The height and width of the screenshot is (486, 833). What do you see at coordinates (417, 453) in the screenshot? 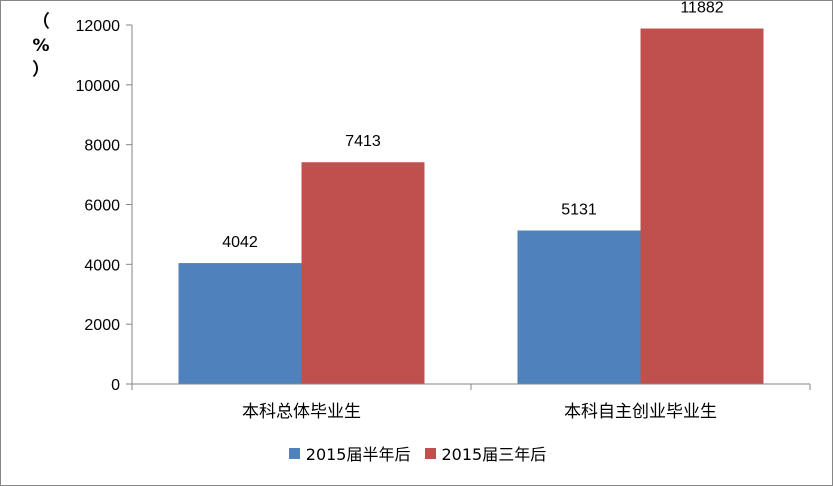
I see `legend: 2015届半年后 2015届三年后` at bounding box center [417, 453].